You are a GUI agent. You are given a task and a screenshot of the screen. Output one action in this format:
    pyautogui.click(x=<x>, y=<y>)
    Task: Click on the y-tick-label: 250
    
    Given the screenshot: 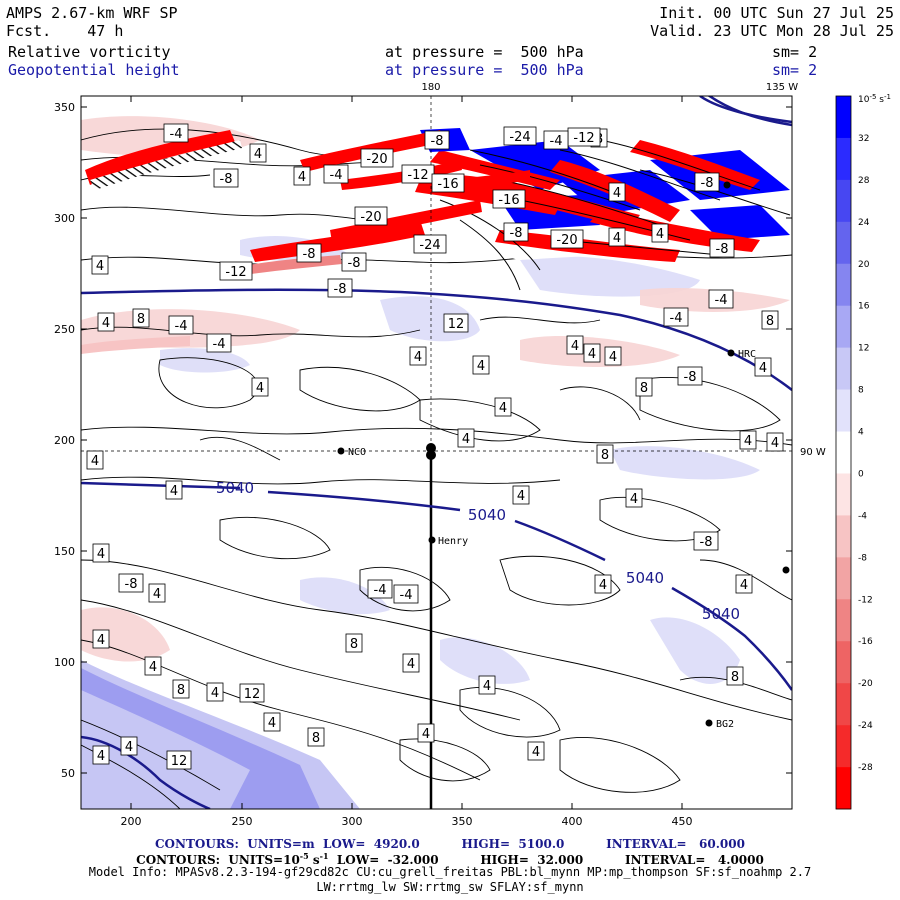 What is the action you would take?
    pyautogui.click(x=64, y=329)
    